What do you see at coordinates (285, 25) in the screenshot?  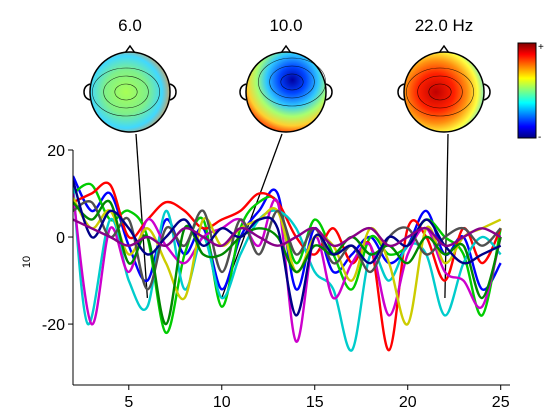 I see `topomap-label: 10.0` at bounding box center [285, 25].